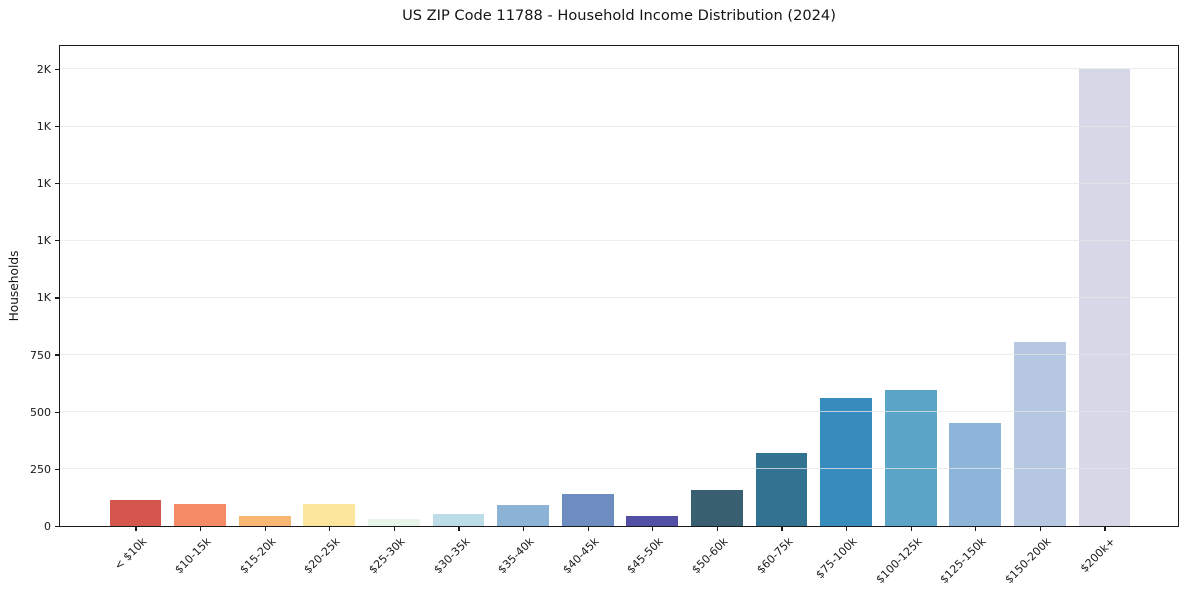  I want to click on x-tick-$125-150k, so click(976, 528).